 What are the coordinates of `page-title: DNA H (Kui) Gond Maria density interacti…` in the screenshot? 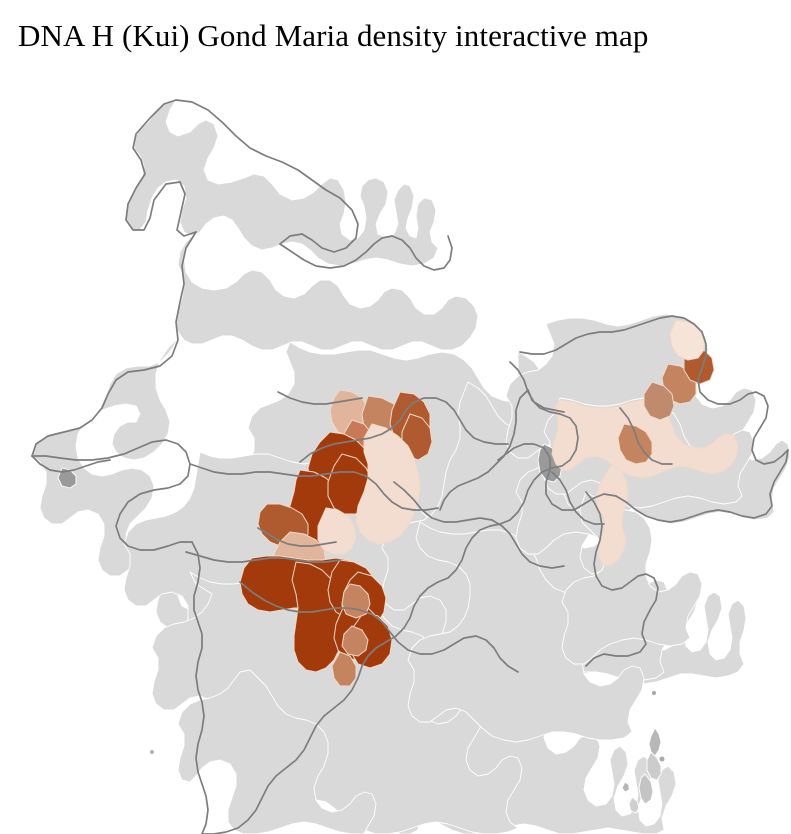 It's located at (333, 35).